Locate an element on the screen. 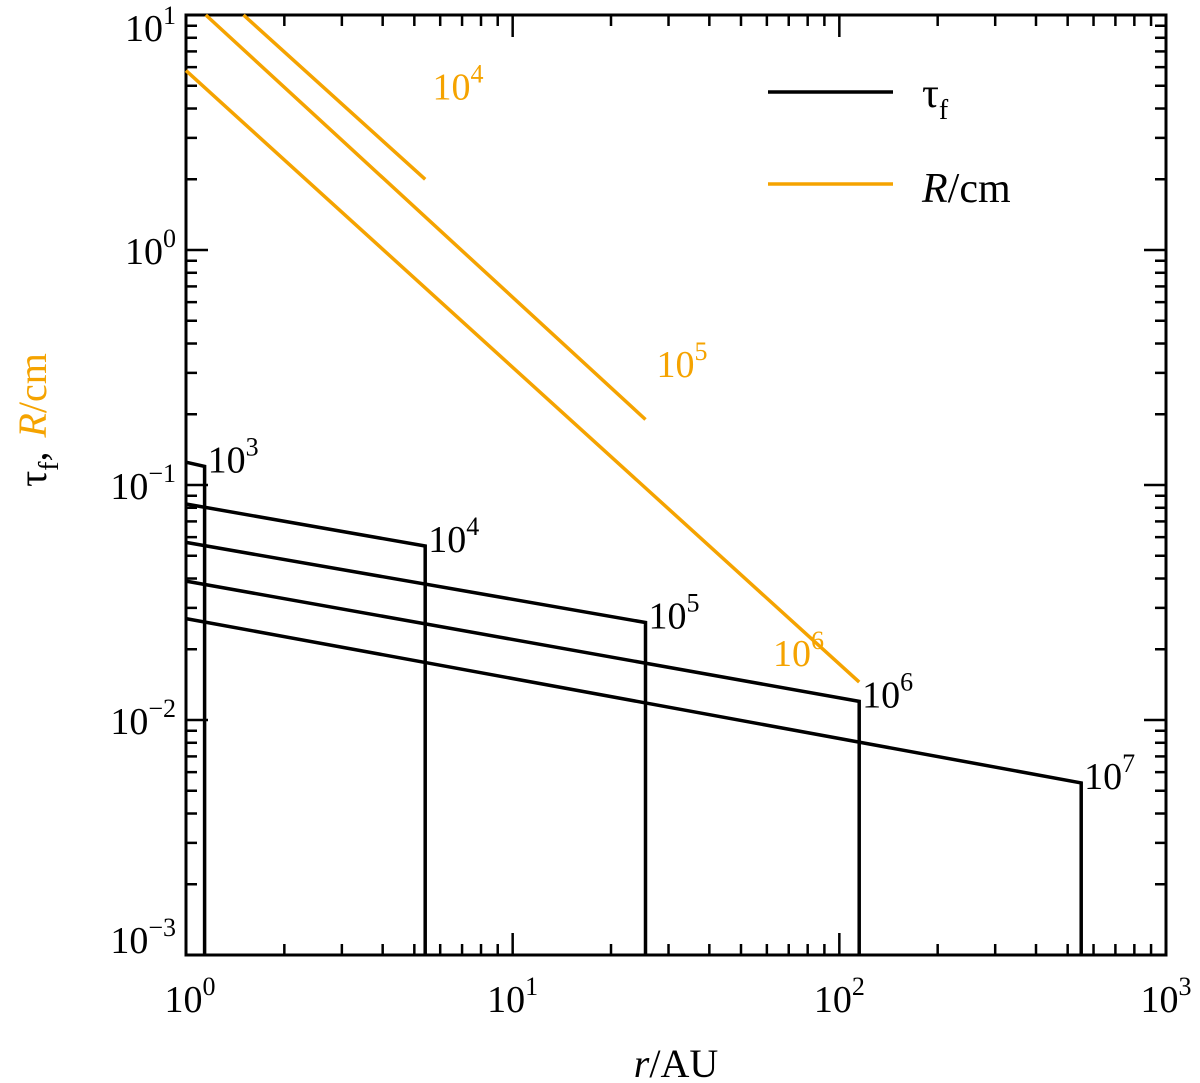 The image size is (1200, 1083). y-axis-title: τf,R/cm is located at coordinates (37, 420).